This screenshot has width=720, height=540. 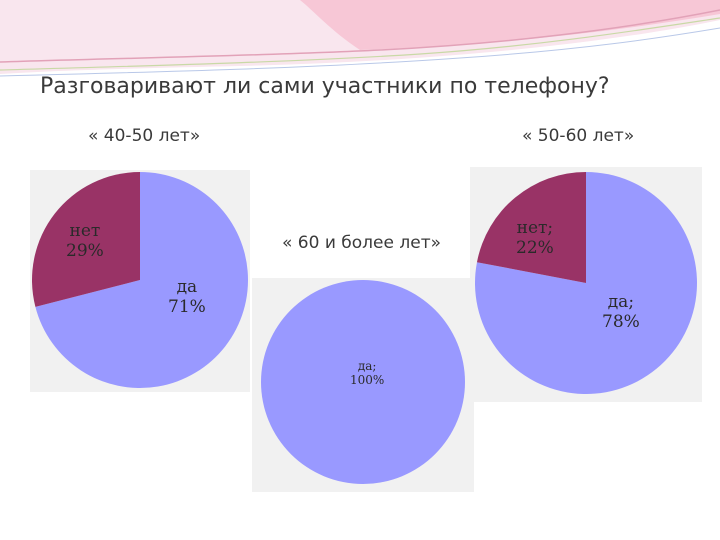 I want to click on decorative-header-swoosh, so click(x=360, y=38).